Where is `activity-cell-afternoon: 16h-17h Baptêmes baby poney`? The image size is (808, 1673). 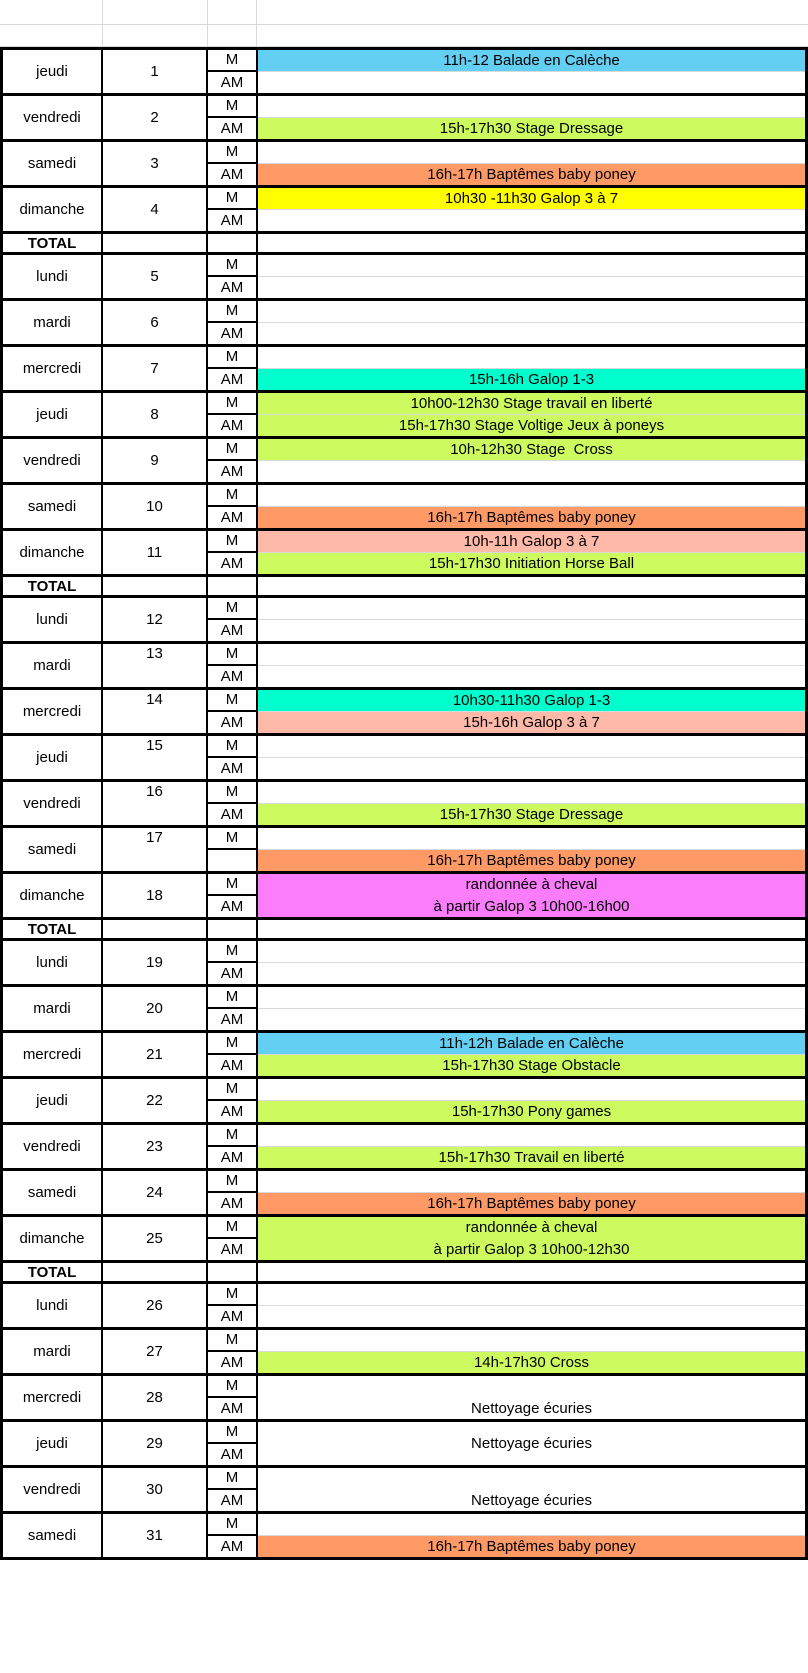
activity-cell-afternoon: 16h-17h Baptêmes baby poney is located at coordinates (531, 1546).